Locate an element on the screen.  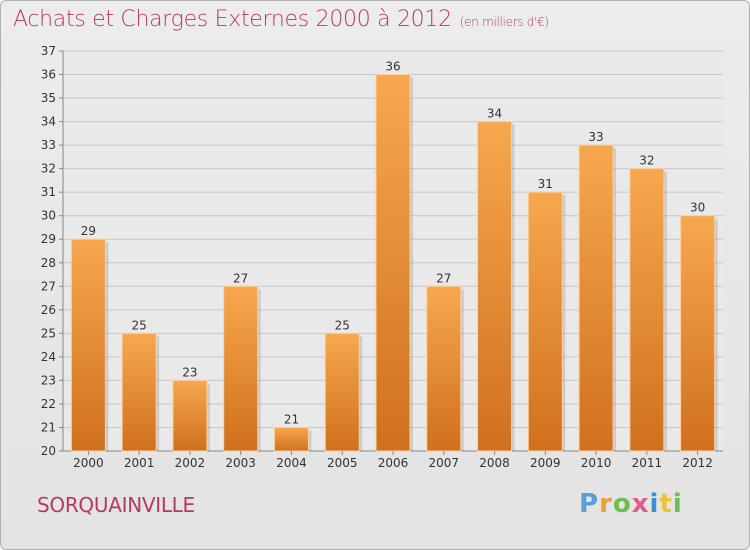
value-label: 31 is located at coordinates (545, 184).